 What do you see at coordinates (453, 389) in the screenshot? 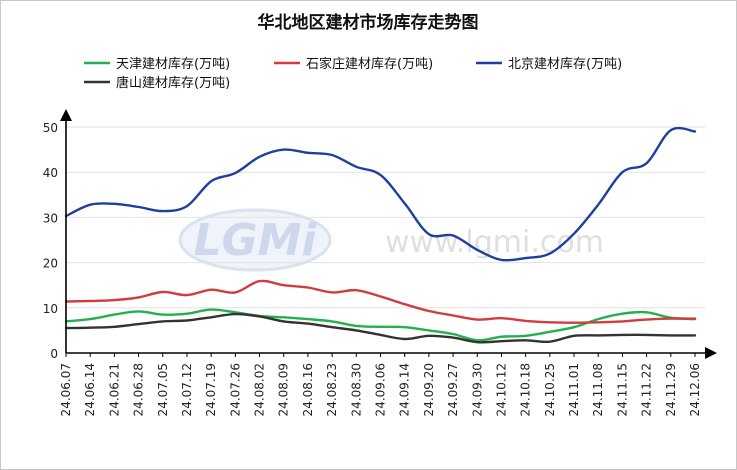
I see `x-tick-label-24.09.27: 24.09.27` at bounding box center [453, 389].